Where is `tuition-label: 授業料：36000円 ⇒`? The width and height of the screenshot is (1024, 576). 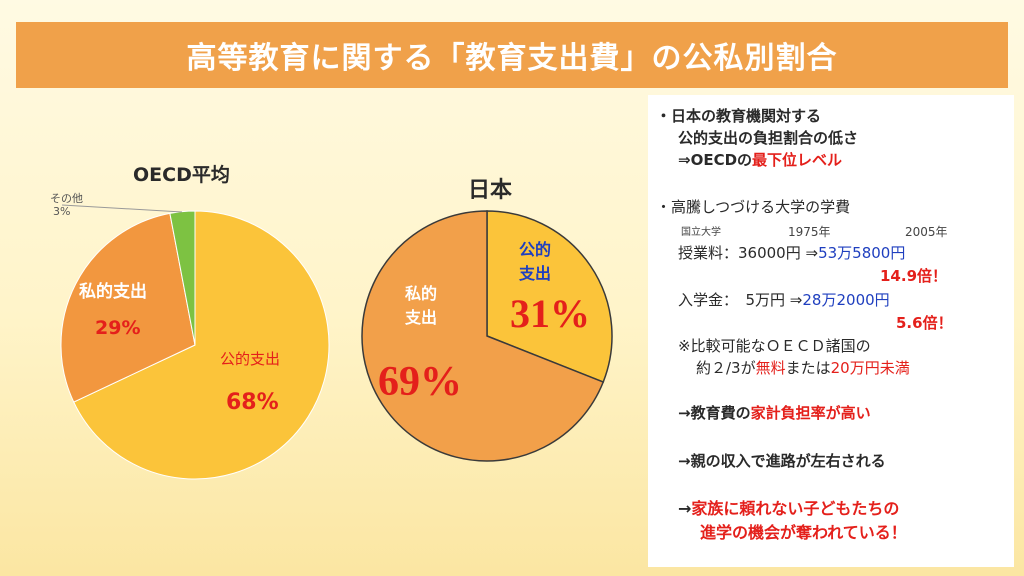
tuition-label: 授業料：36000円 ⇒ is located at coordinates (748, 253).